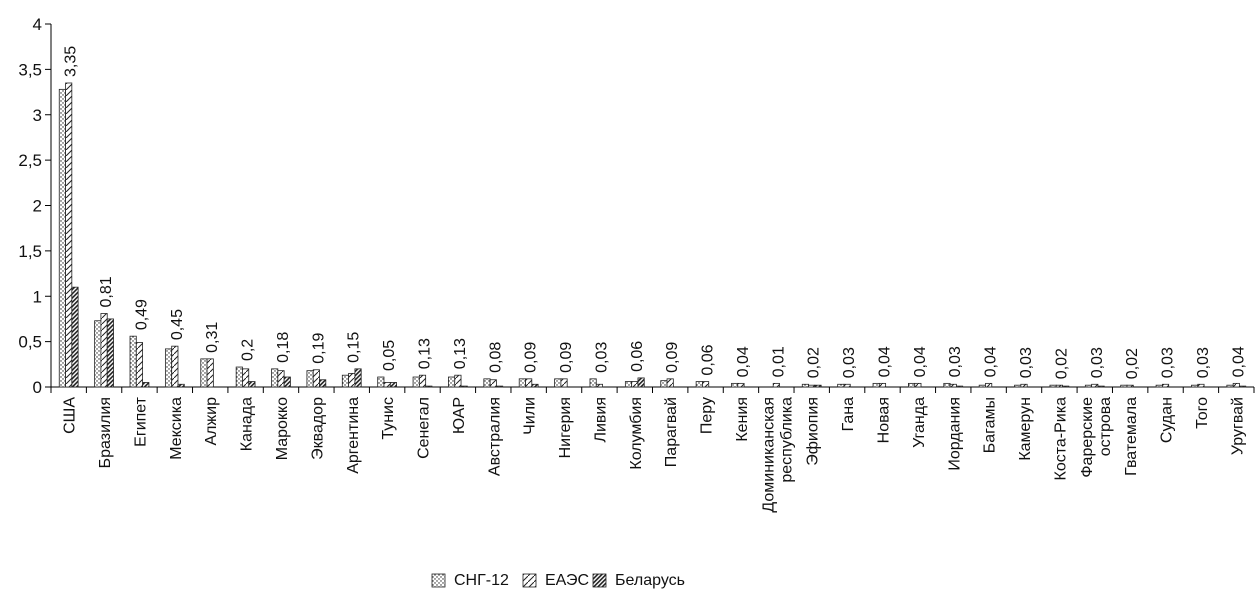  Describe the element at coordinates (1061, 363) in the screenshot. I see `data-label: 0,02` at that location.